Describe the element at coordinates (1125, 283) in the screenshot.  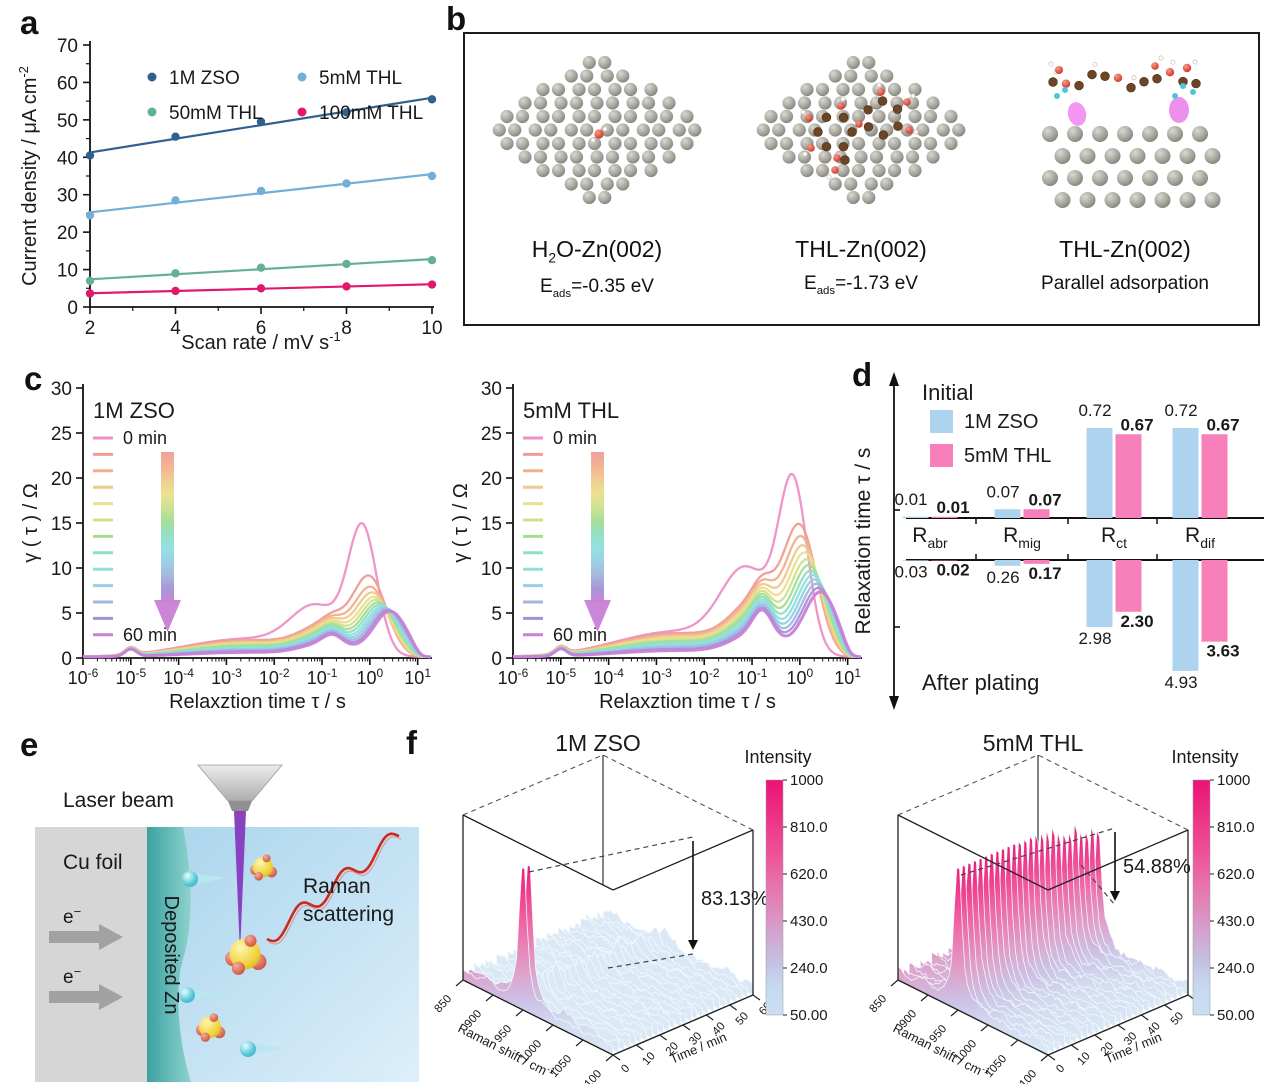
I see `adsorption-mode-label: Parallel adsorpation` at that location.